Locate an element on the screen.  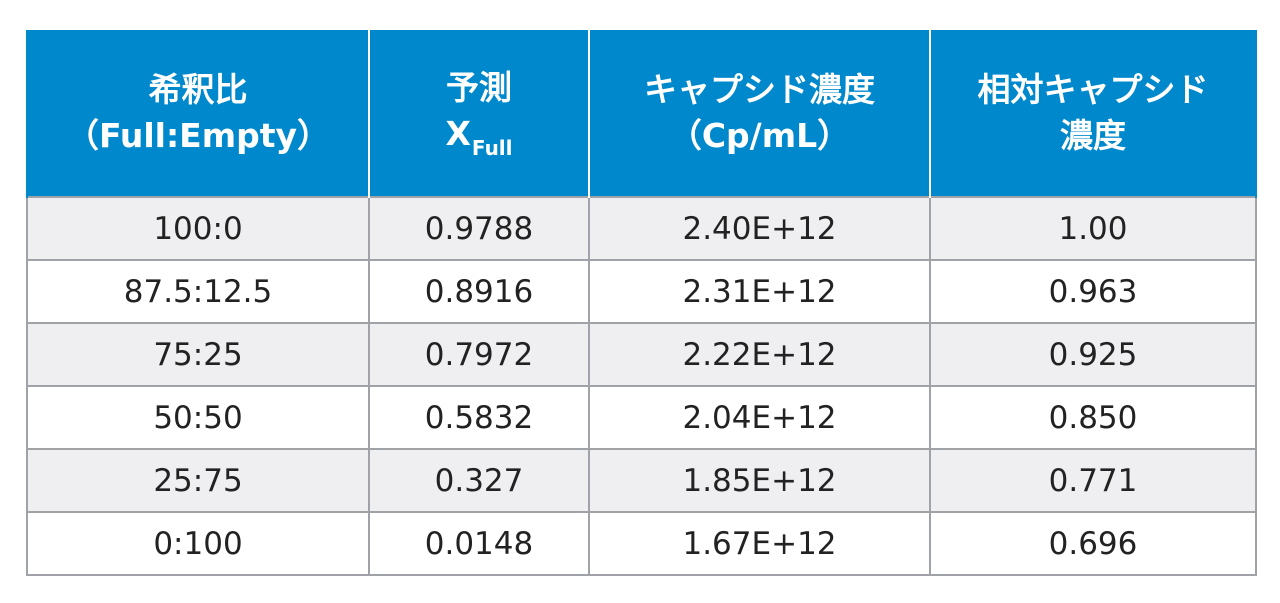
cell-capsid-concentration: 2.31E+12 is located at coordinates (759, 291).